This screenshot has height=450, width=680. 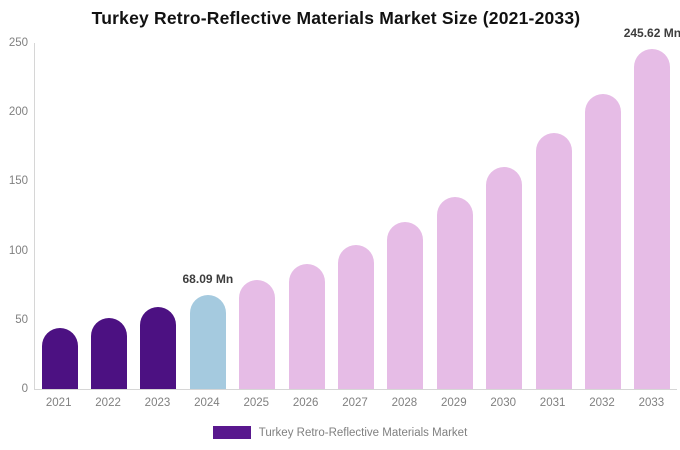 What do you see at coordinates (504, 278) in the screenshot?
I see `bar-2030` at bounding box center [504, 278].